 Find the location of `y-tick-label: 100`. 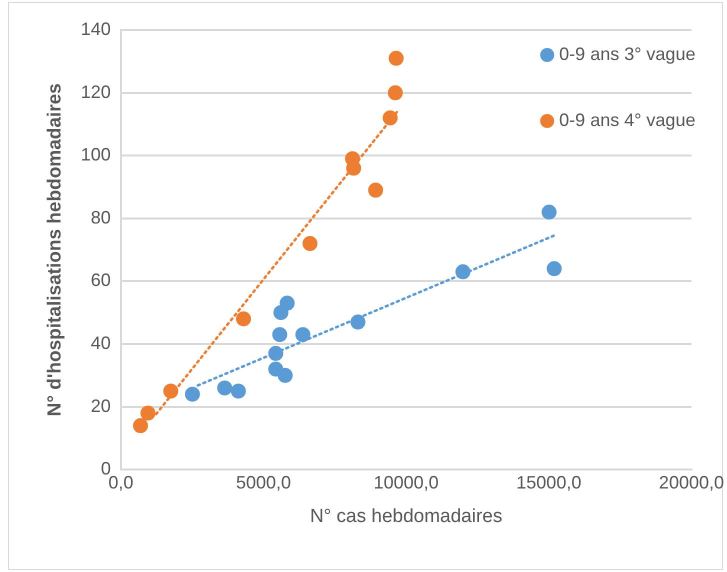

y-tick-label: 100 is located at coordinates (95, 154).